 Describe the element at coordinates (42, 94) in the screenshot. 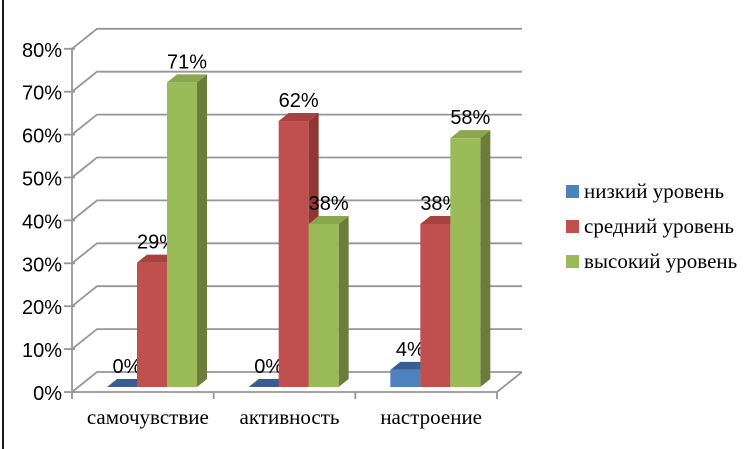

I see `value-axis-label: 70%` at that location.